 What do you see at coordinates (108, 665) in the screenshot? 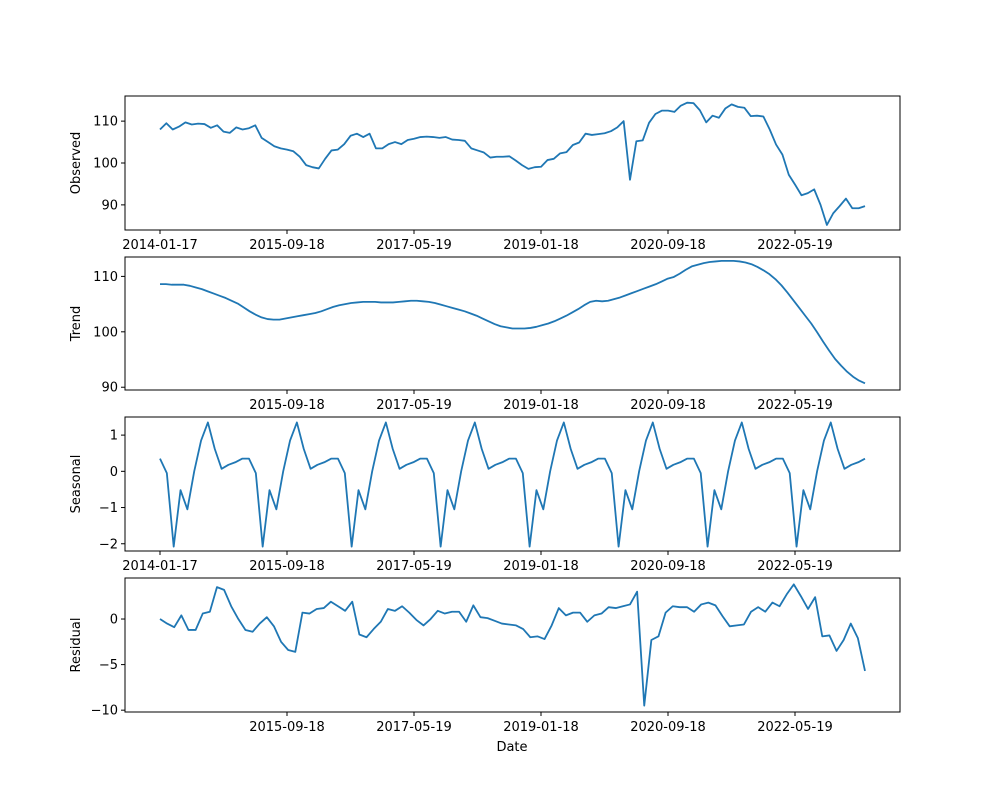
I see `residual-y-tick-label: −5` at bounding box center [108, 665].